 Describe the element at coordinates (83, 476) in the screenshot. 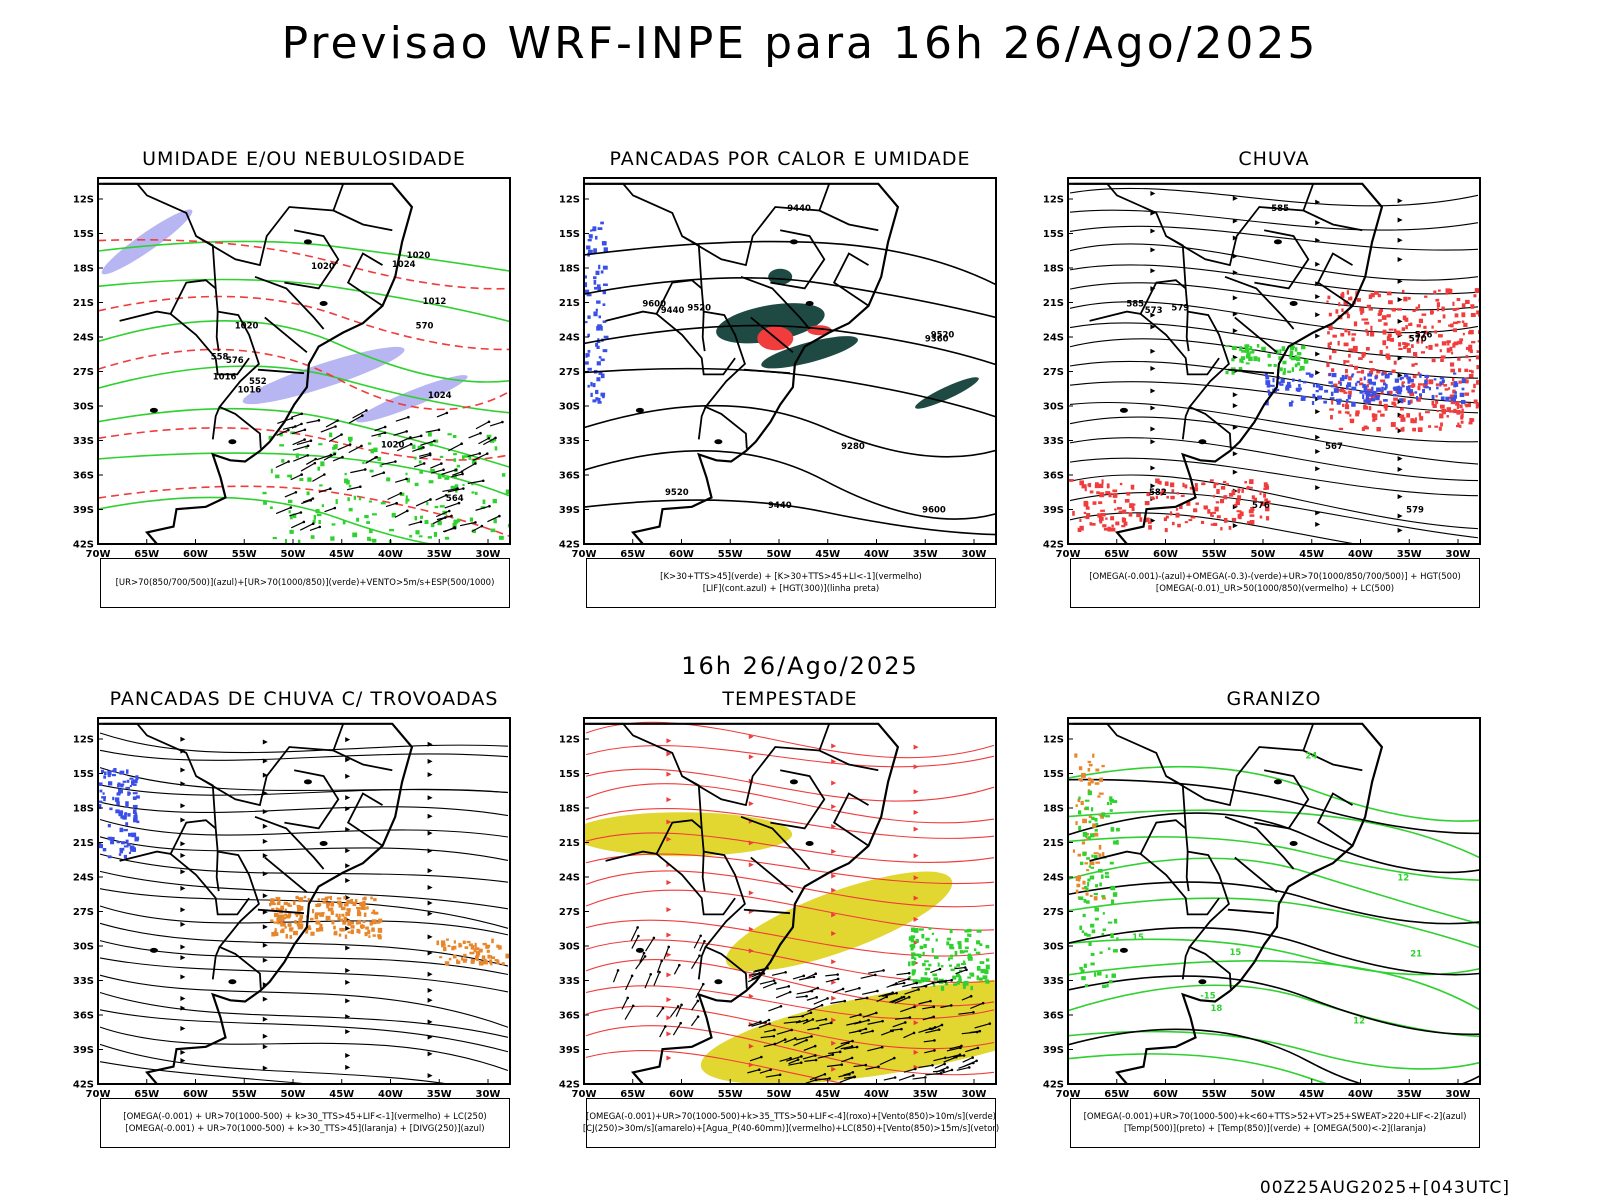

I see `lat-tick-label: 36S` at that location.